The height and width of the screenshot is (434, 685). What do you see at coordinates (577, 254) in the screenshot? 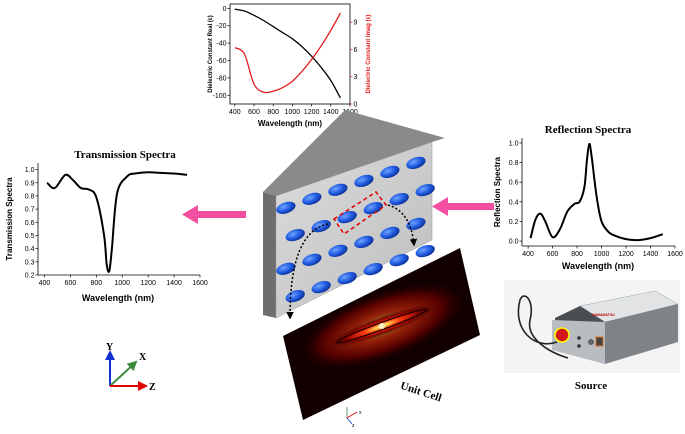
I see `reflection-x-tick-label: 800` at bounding box center [577, 254].